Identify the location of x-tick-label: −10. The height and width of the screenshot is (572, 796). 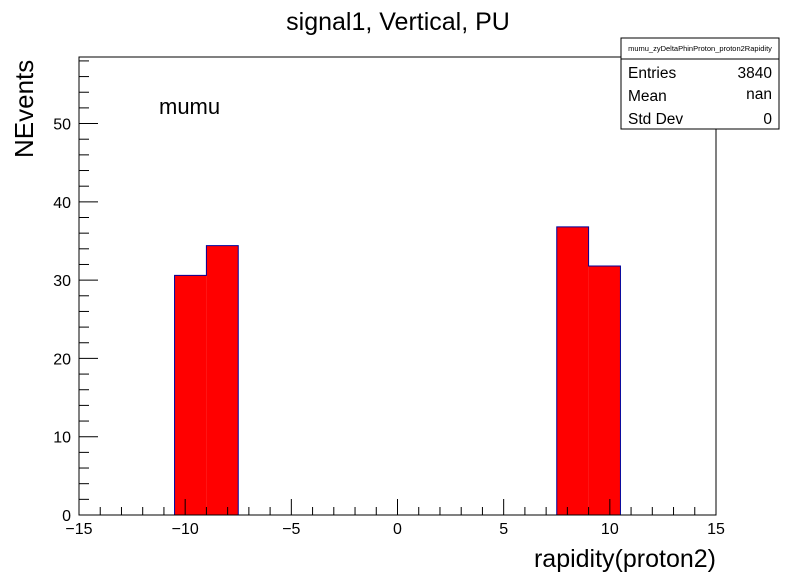
(185, 529).